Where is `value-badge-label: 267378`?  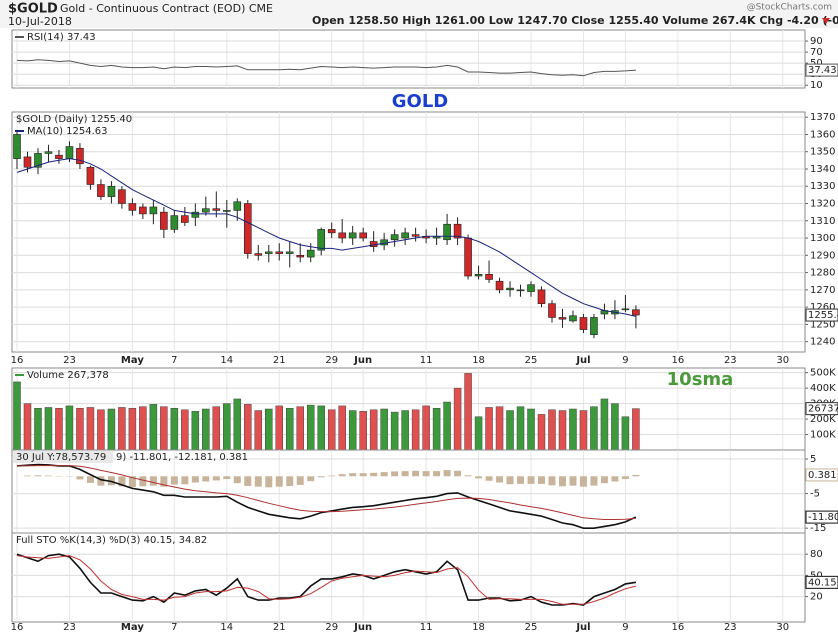 value-badge-label: 267378 is located at coordinates (823, 409).